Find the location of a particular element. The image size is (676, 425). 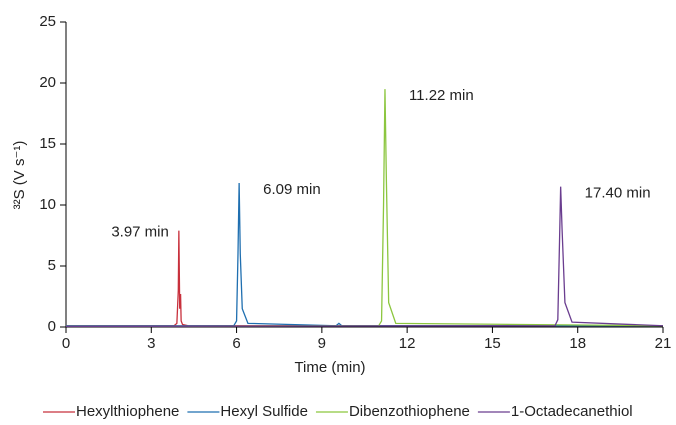

x-tick-label: 0 is located at coordinates (66, 343).